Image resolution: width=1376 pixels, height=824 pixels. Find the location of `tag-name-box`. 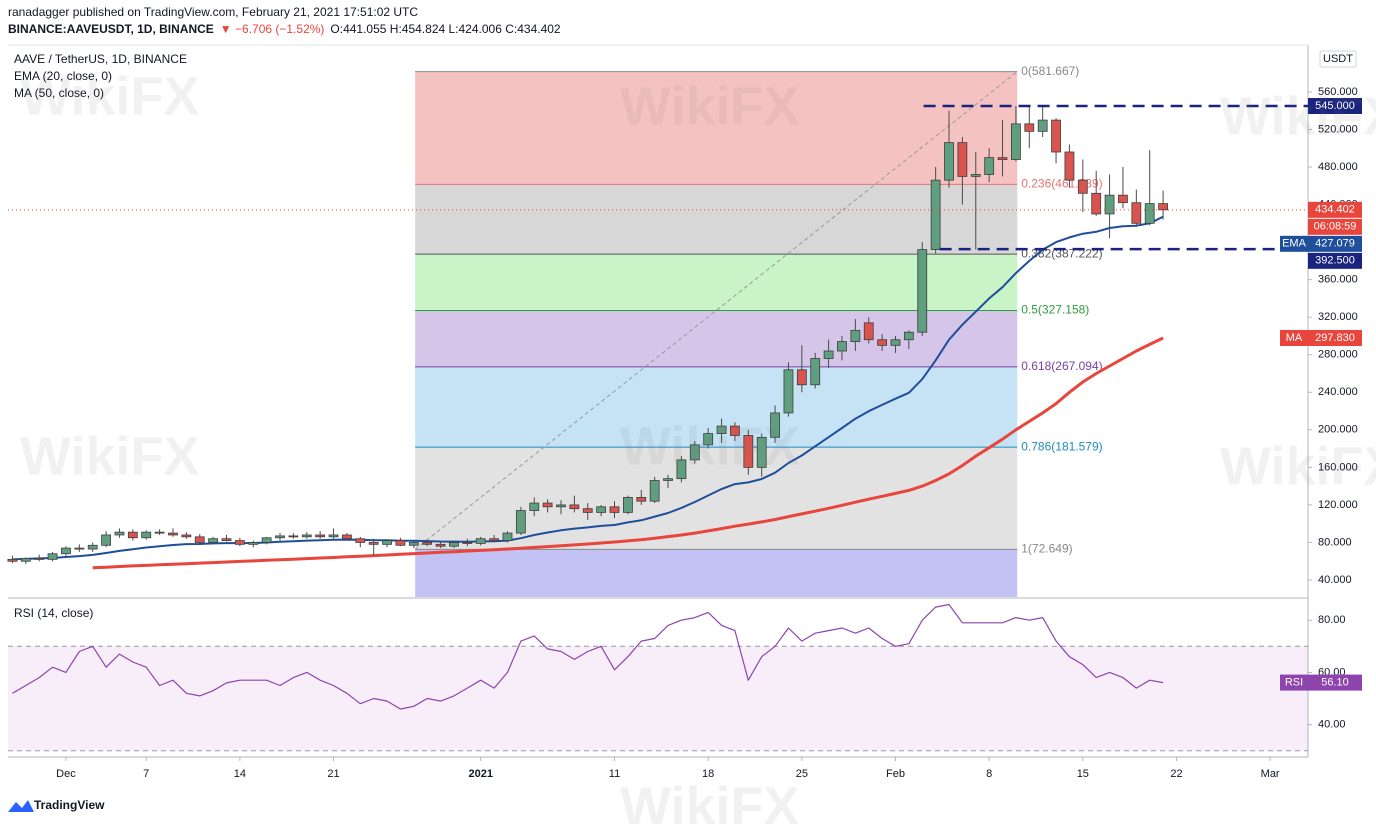

tag-name-box is located at coordinates (1294, 682).